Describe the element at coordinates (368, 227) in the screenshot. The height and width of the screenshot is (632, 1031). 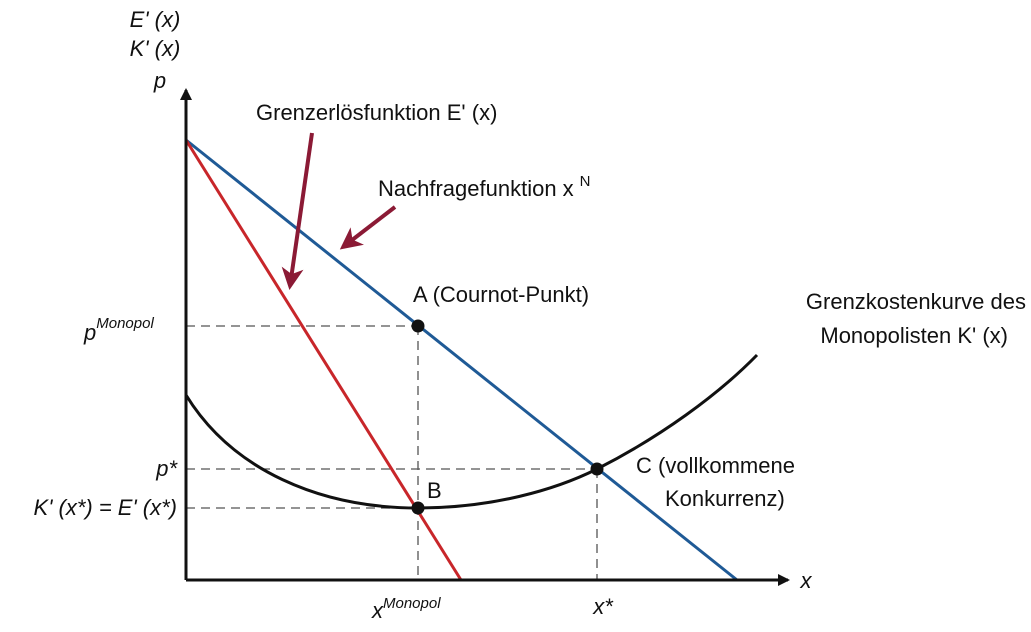
I see `nachfrage-arrow` at that location.